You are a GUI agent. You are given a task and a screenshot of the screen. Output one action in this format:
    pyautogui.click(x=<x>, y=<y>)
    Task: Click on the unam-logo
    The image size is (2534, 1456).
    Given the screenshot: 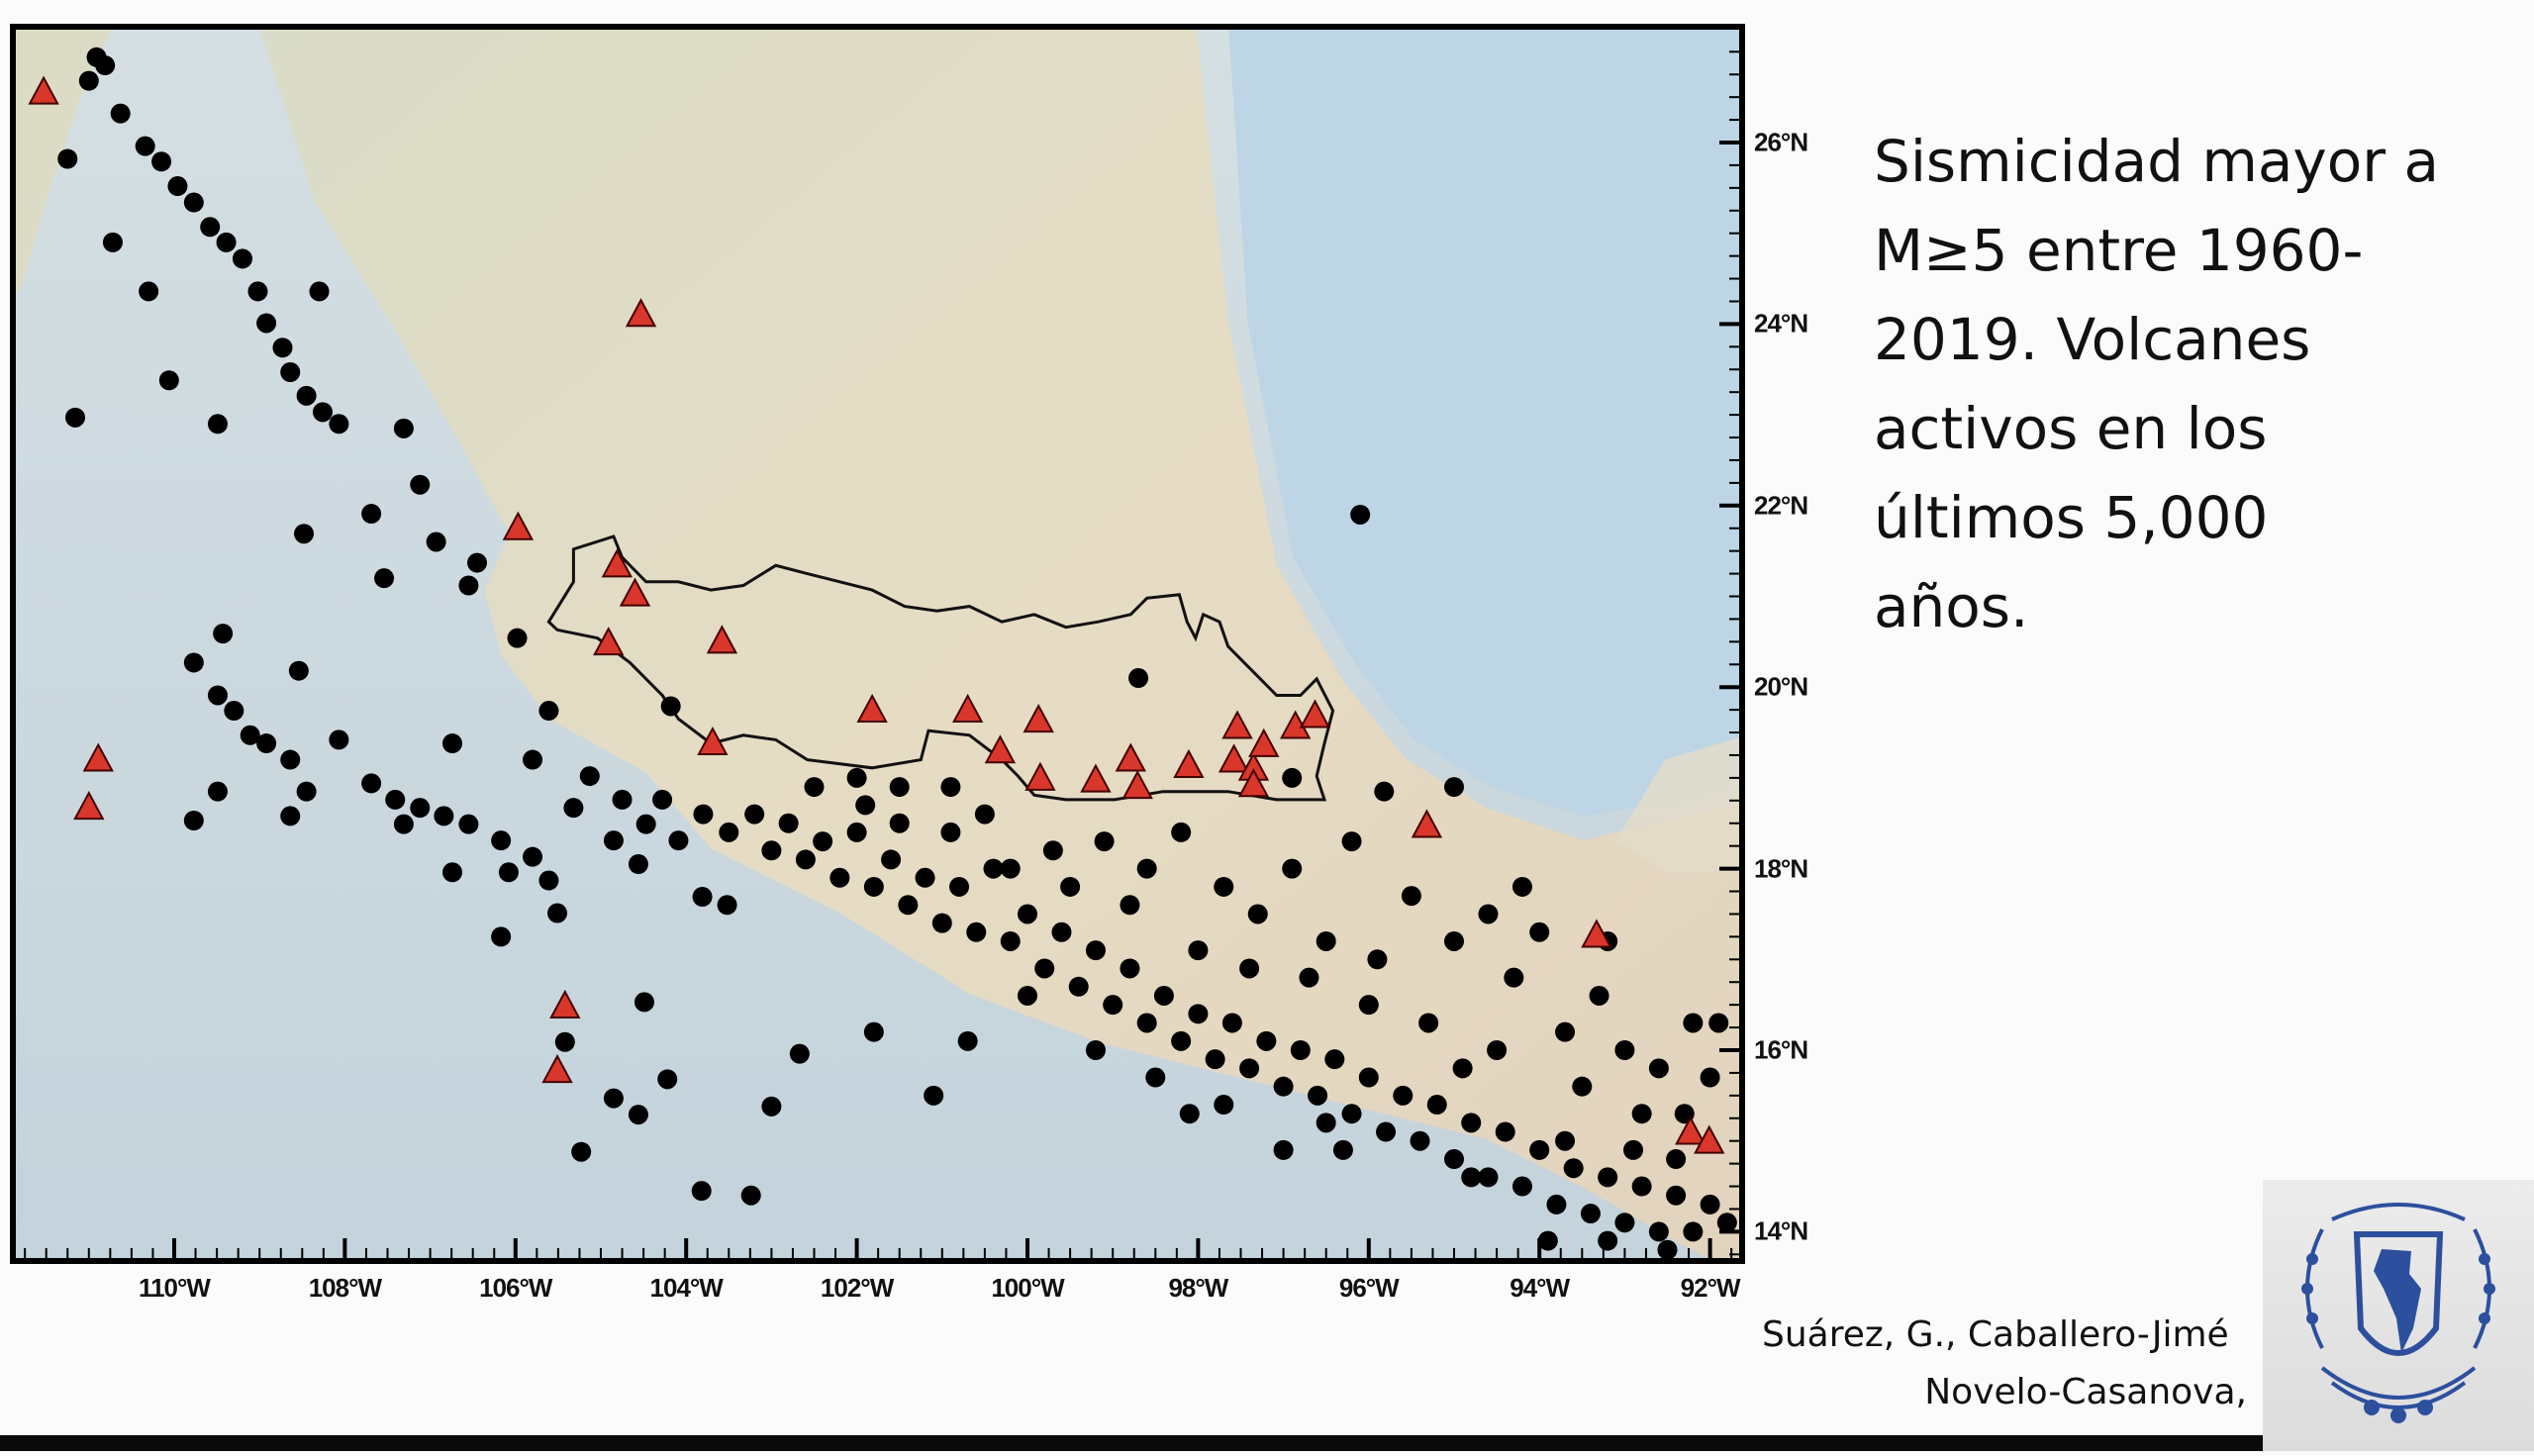 What is the action you would take?
    pyautogui.click(x=2398, y=1315)
    